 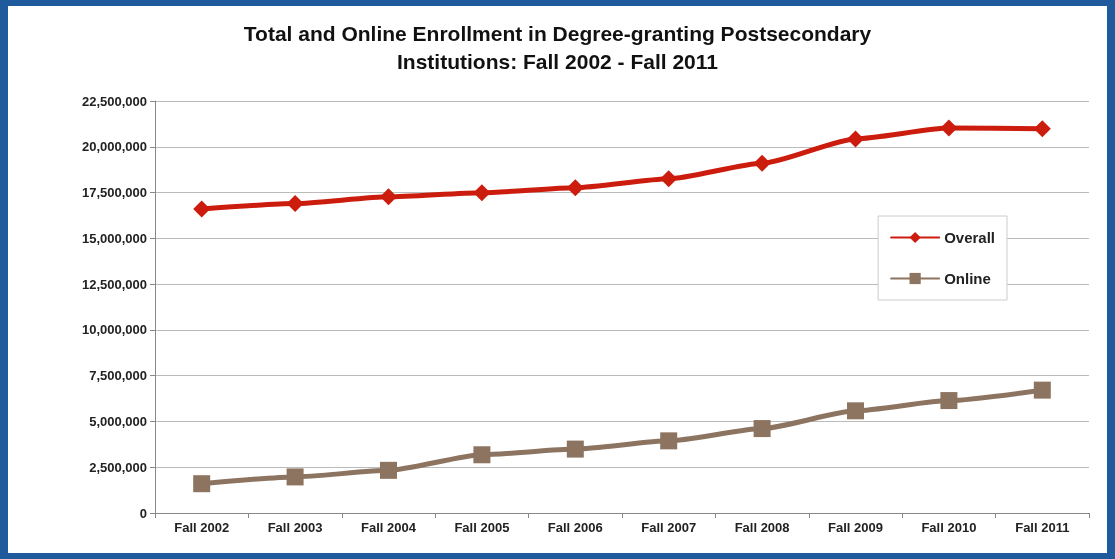 What do you see at coordinates (114, 101) in the screenshot?
I see `y-tick-label: 22,500,000` at bounding box center [114, 101].